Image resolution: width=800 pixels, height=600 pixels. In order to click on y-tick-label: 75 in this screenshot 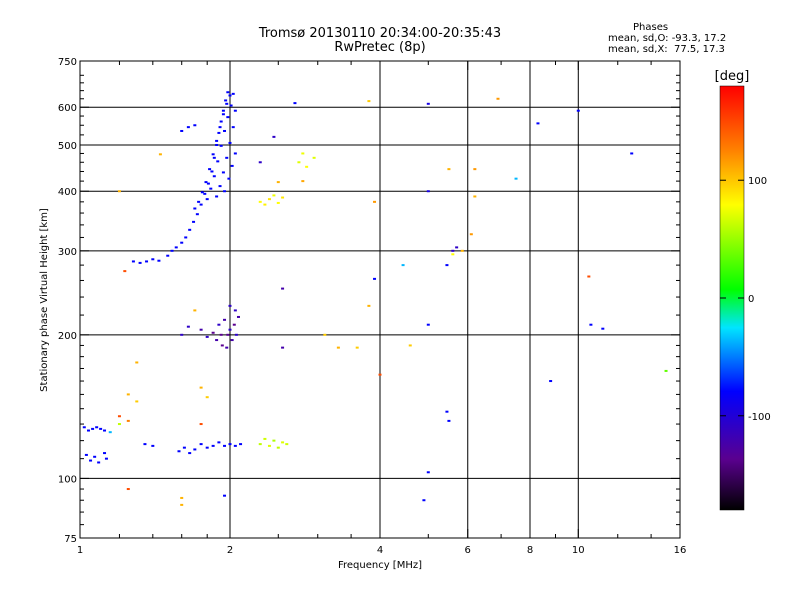, I will do `click(70, 539)`.